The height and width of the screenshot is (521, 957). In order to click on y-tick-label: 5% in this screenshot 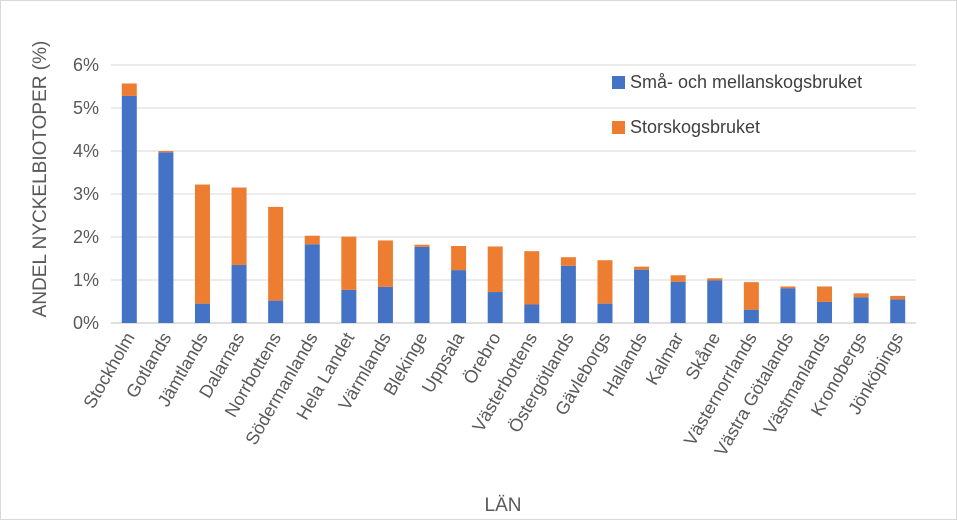, I will do `click(86, 108)`.